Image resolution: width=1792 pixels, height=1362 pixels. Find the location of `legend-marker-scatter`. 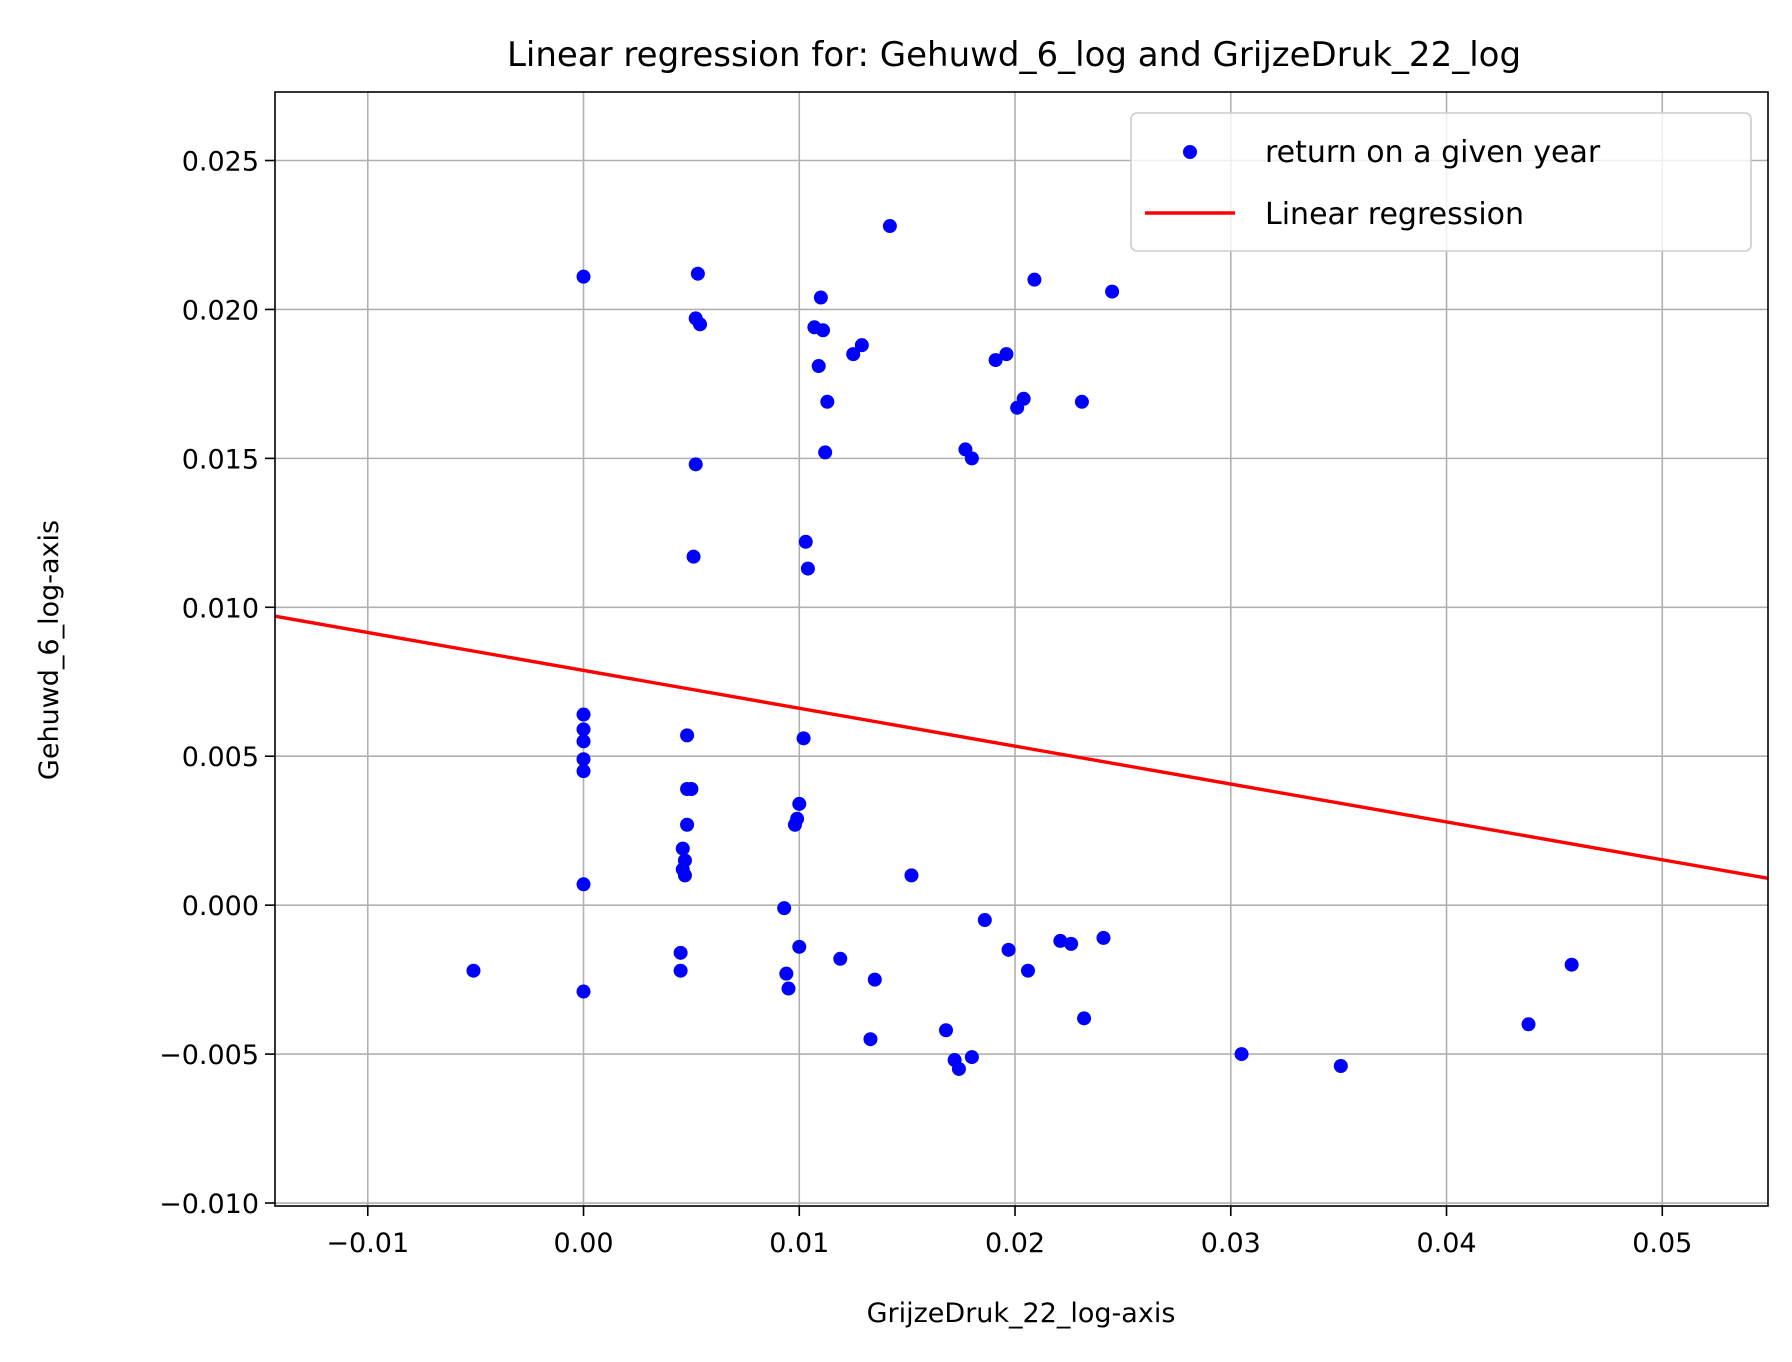

legend-marker-scatter is located at coordinates (1190, 152).